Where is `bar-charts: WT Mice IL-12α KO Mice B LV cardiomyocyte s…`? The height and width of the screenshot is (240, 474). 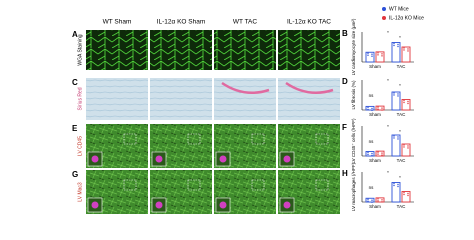 bar-charts: WT Mice IL-12α KO Mice B LV cardiomyocyte s… is located at coordinates (383, 108).